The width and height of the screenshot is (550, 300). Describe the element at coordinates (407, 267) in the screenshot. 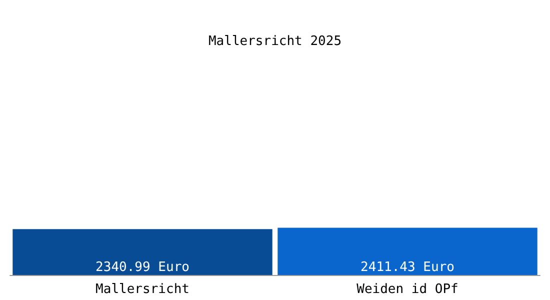

I see `data-label: 2411.43 Euro` at that location.